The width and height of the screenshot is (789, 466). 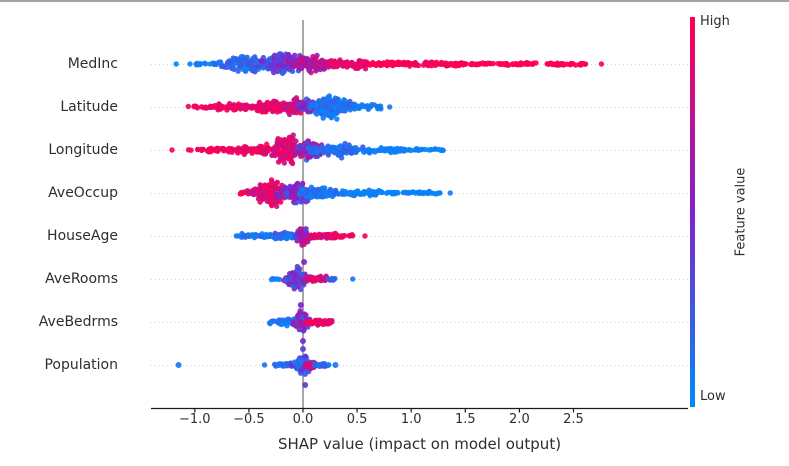 I want to click on feature-label-avebedrms: AveBedrms, so click(x=78, y=322).